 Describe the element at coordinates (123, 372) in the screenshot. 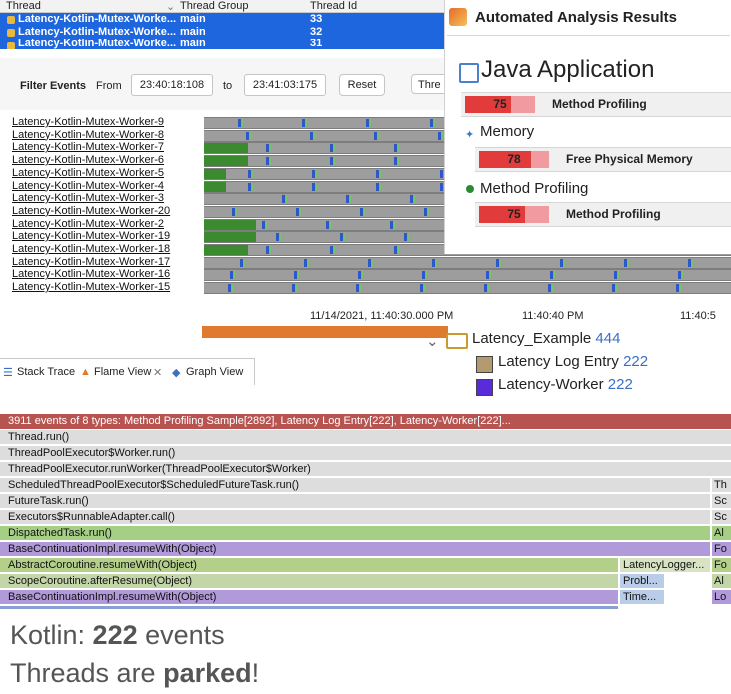

I see `tab-flame-view: Flame View` at that location.